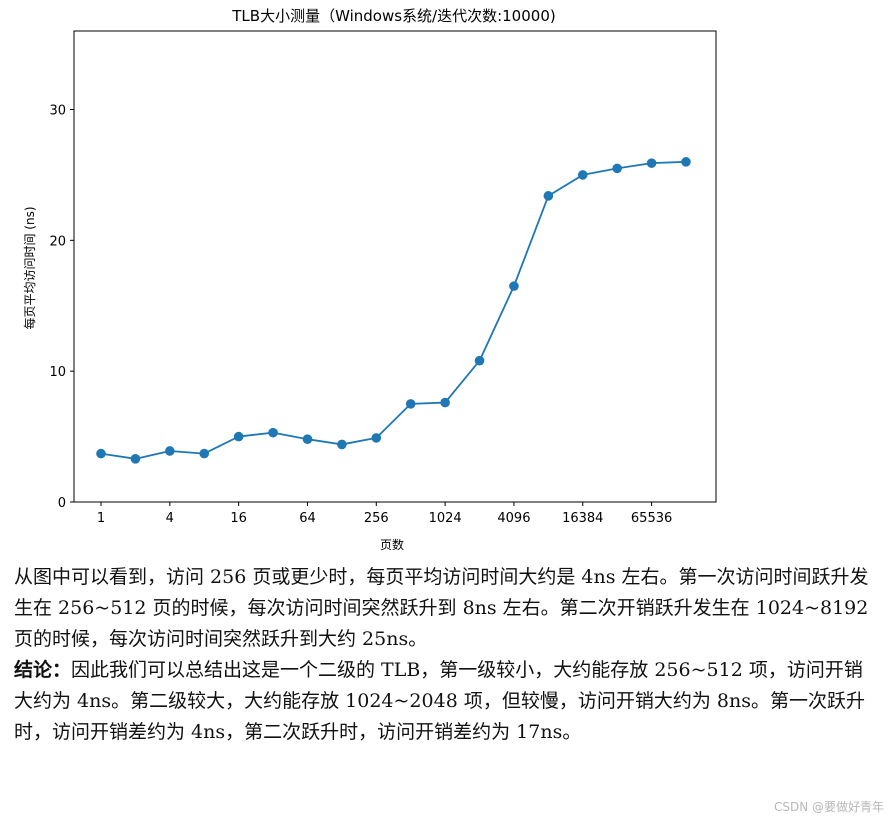 This screenshot has height=821, width=890. Describe the element at coordinates (101, 518) in the screenshot. I see `x-tick-label: 1` at that location.